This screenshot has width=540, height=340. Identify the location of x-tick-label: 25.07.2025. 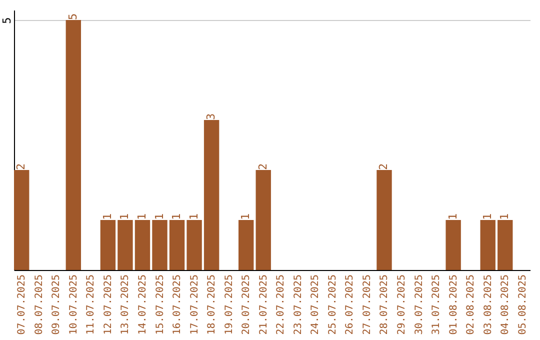
(332, 304).